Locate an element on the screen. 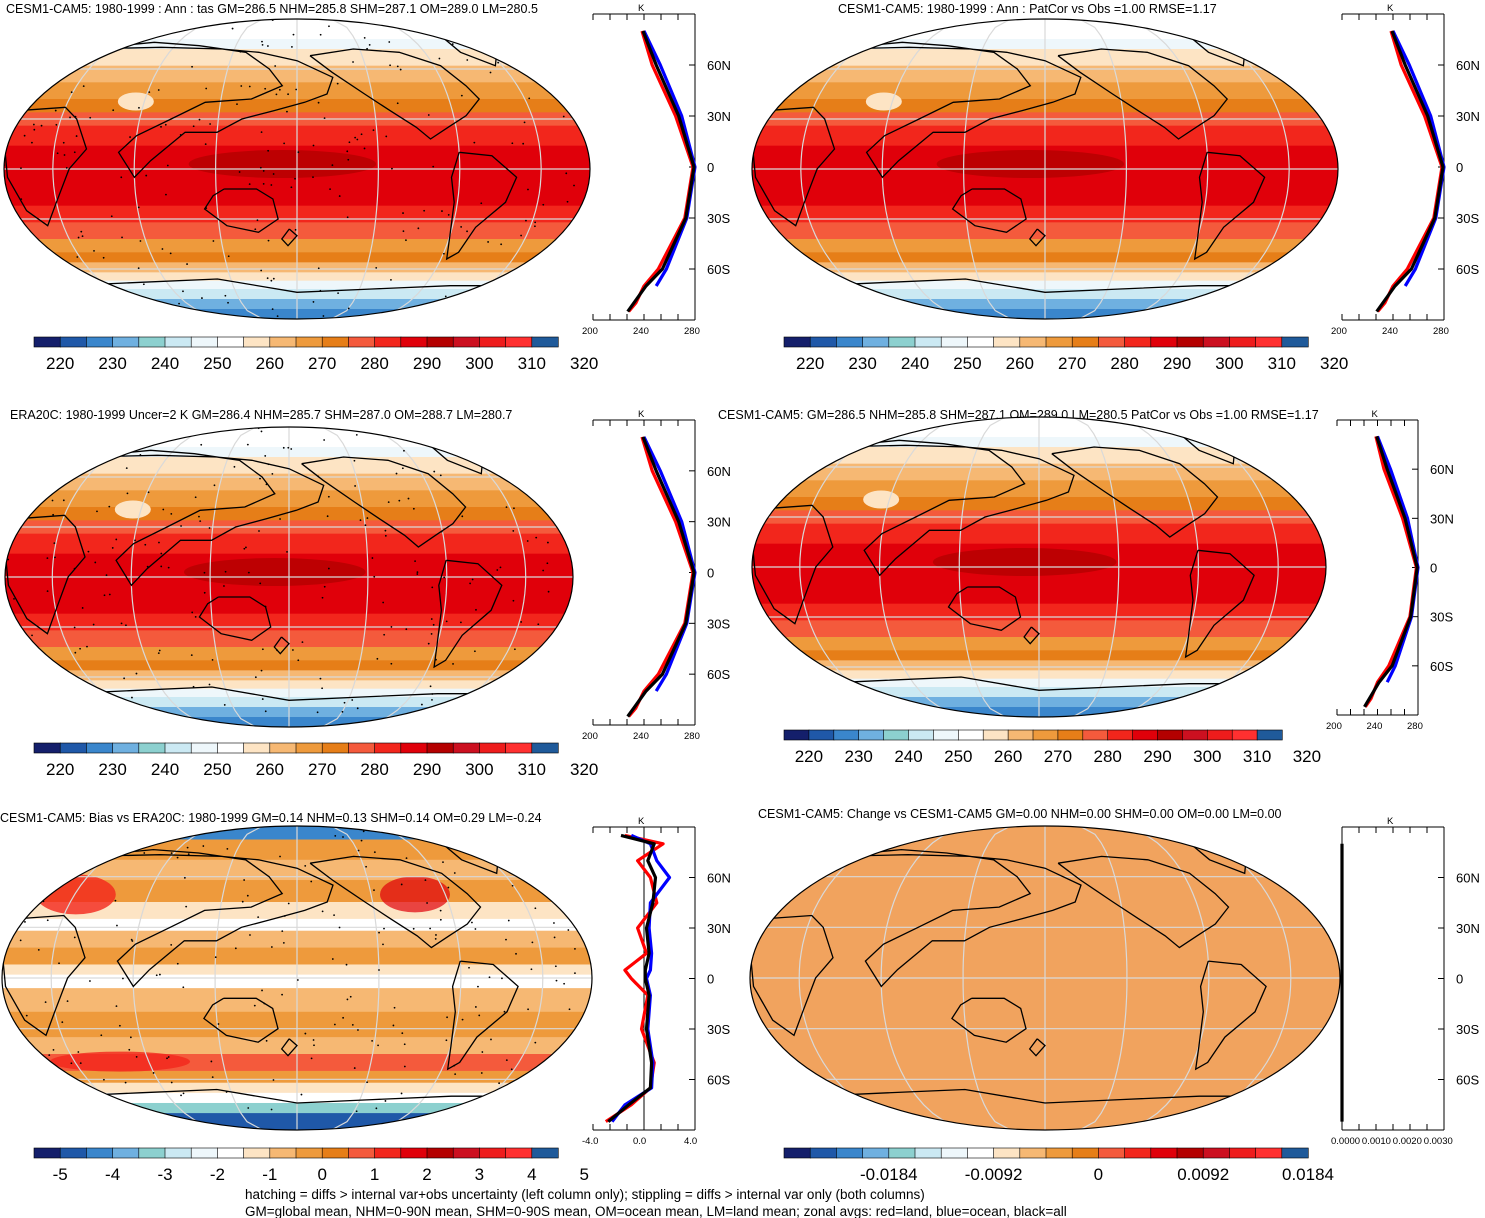  colorbar-label: 230 is located at coordinates (862, 363).